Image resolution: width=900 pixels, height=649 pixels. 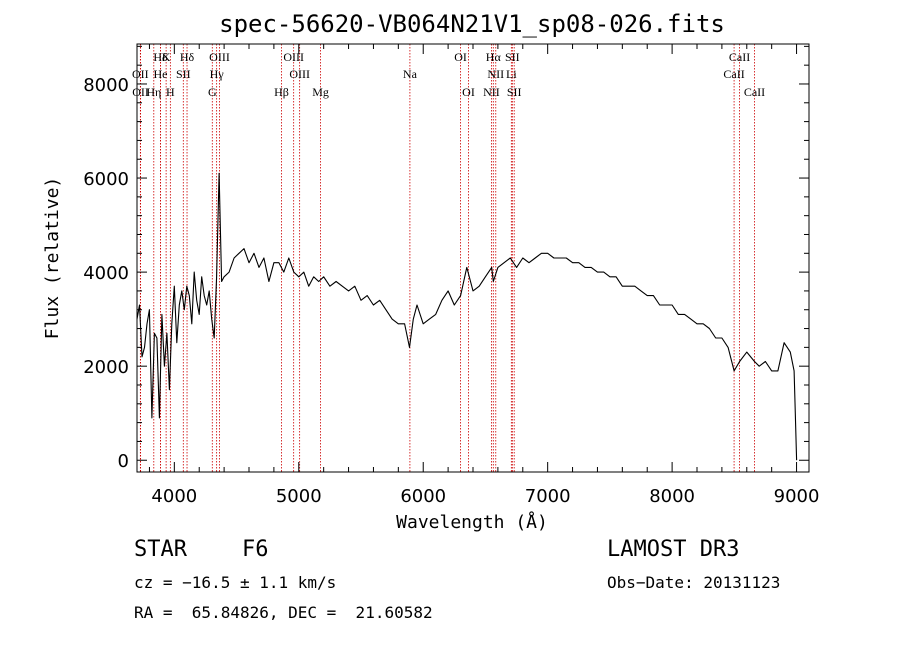 What do you see at coordinates (52, 258) in the screenshot?
I see `y-axis-label: Flux (relative)` at bounding box center [52, 258].